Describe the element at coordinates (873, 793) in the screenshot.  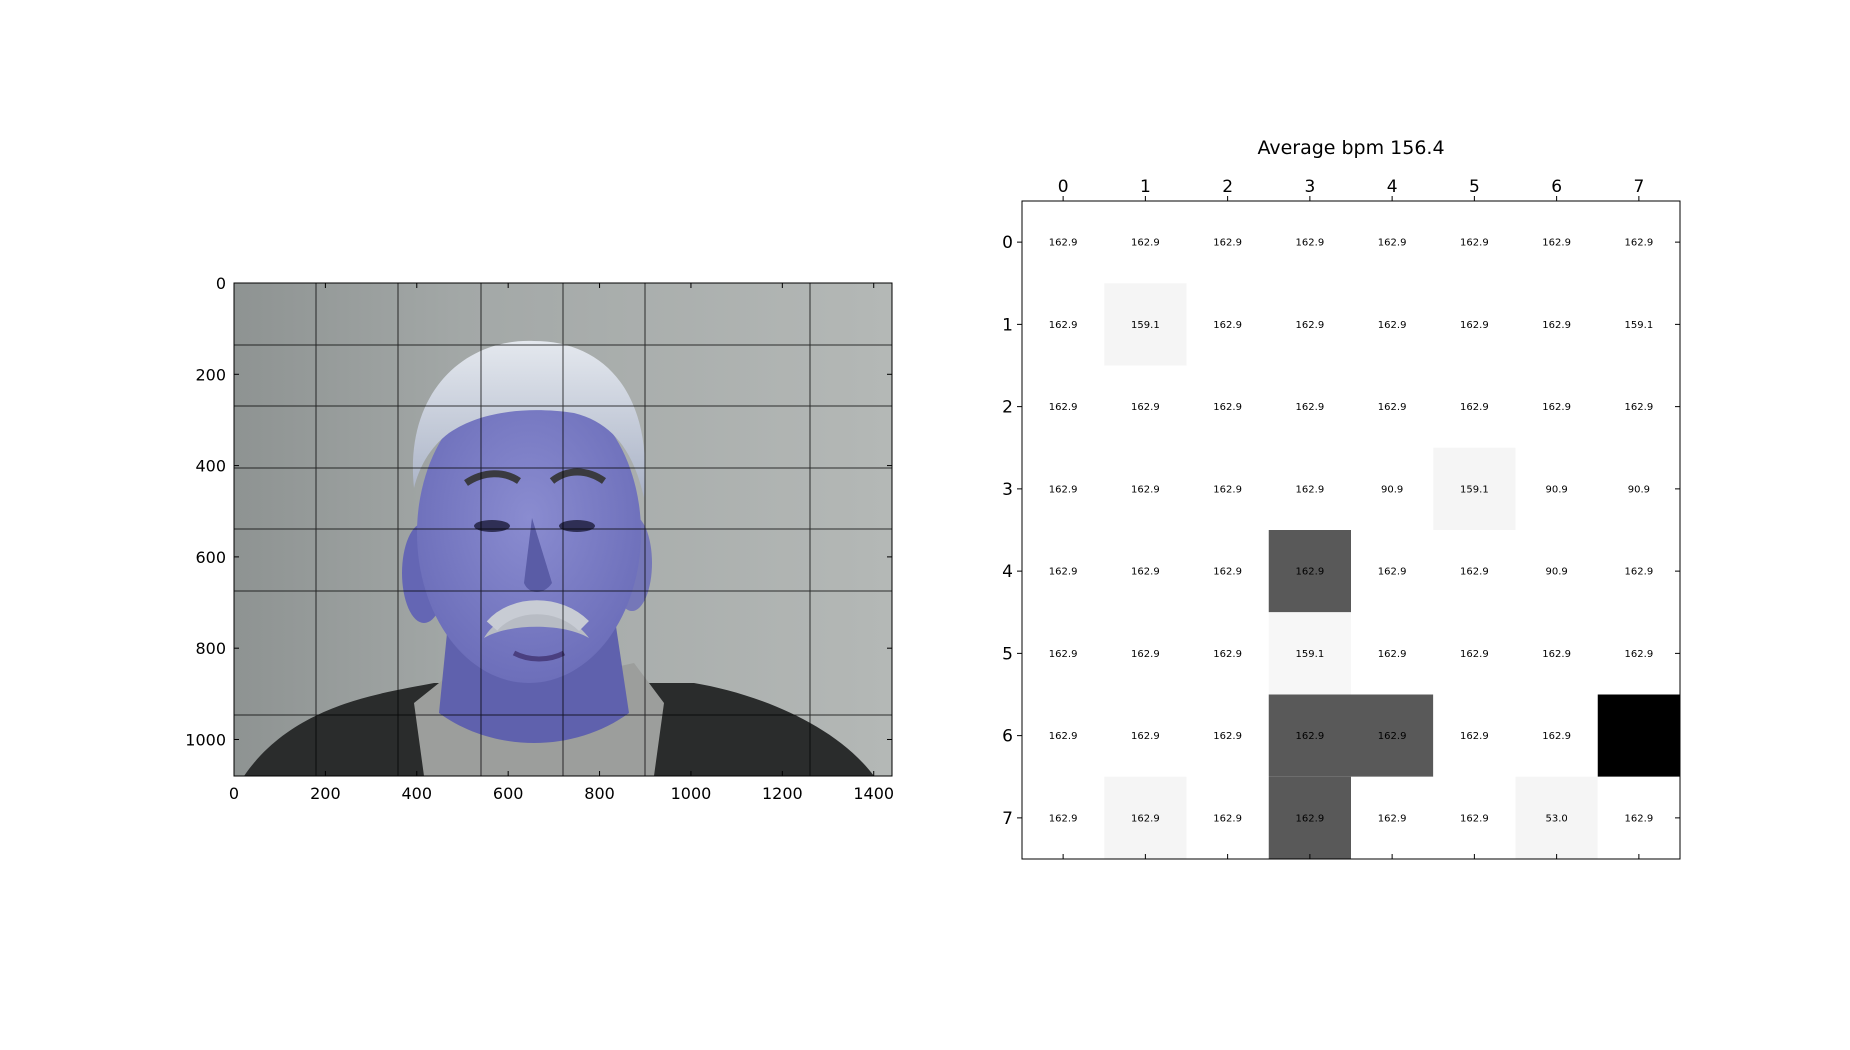
I see `image-x-tick-label: 1400` at that location.